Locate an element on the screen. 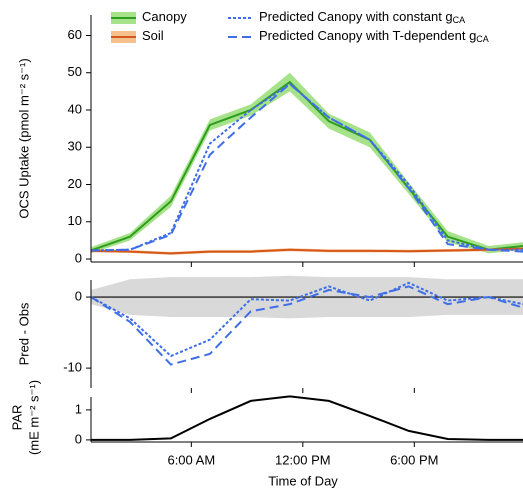 The width and height of the screenshot is (523, 496). x-tick-label: 6:00 AM is located at coordinates (191, 459).